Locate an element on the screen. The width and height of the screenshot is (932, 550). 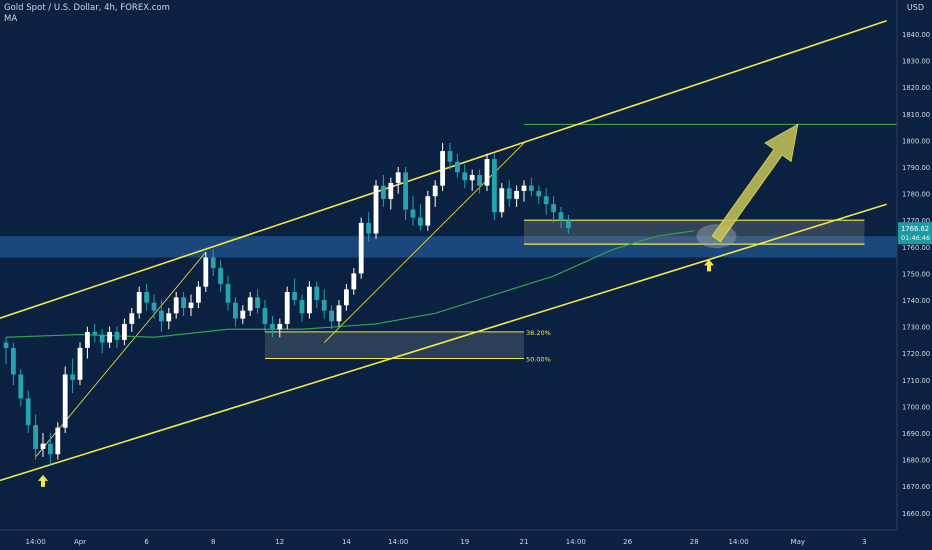
price-tick-label: 1810.00 is located at coordinates (916, 115).